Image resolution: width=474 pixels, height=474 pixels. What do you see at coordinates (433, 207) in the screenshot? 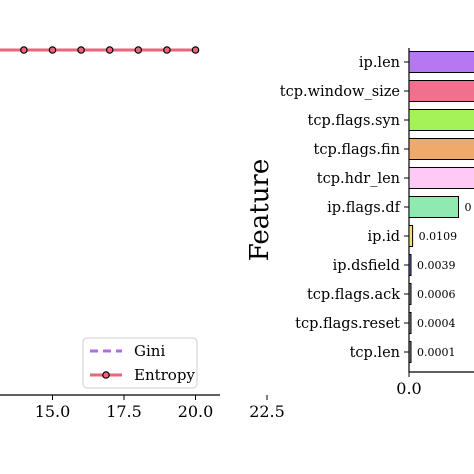
I see `bar-ip-flags-df` at bounding box center [433, 207].